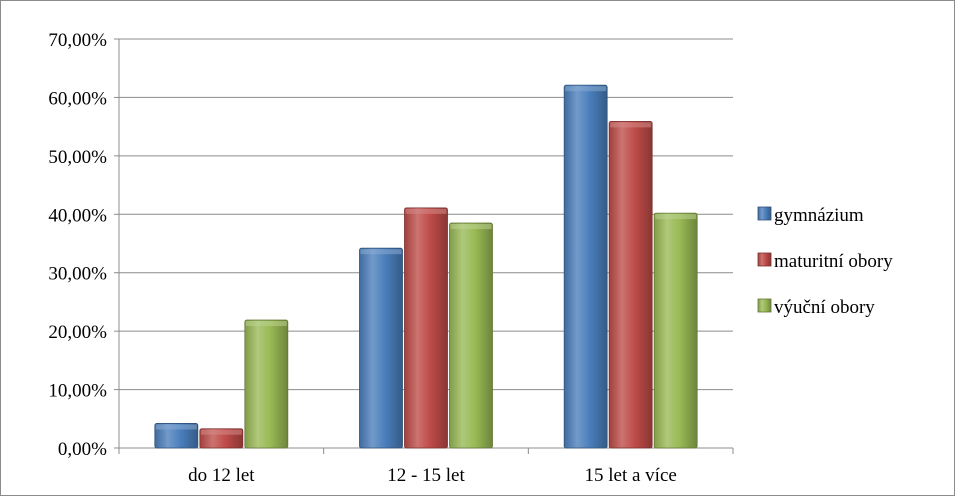  I want to click on legend-item: maturitní obory, so click(825, 261).